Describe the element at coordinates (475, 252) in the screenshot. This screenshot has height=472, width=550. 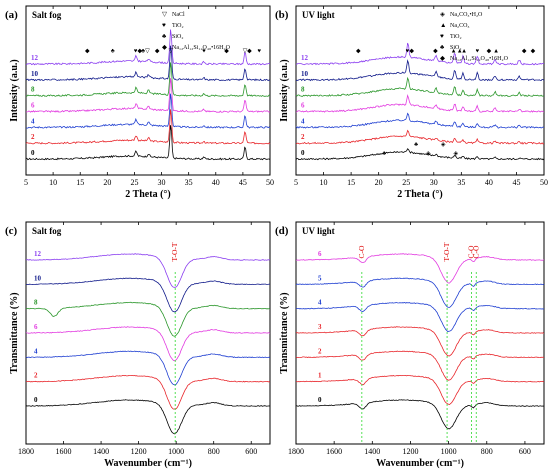
I see `guide-label: C-O` at that location.